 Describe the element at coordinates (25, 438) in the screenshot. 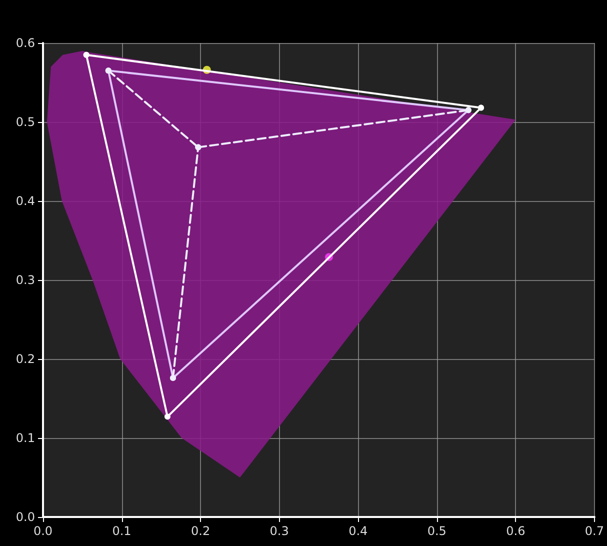

I see `y-tick-label: 0.1` at that location.